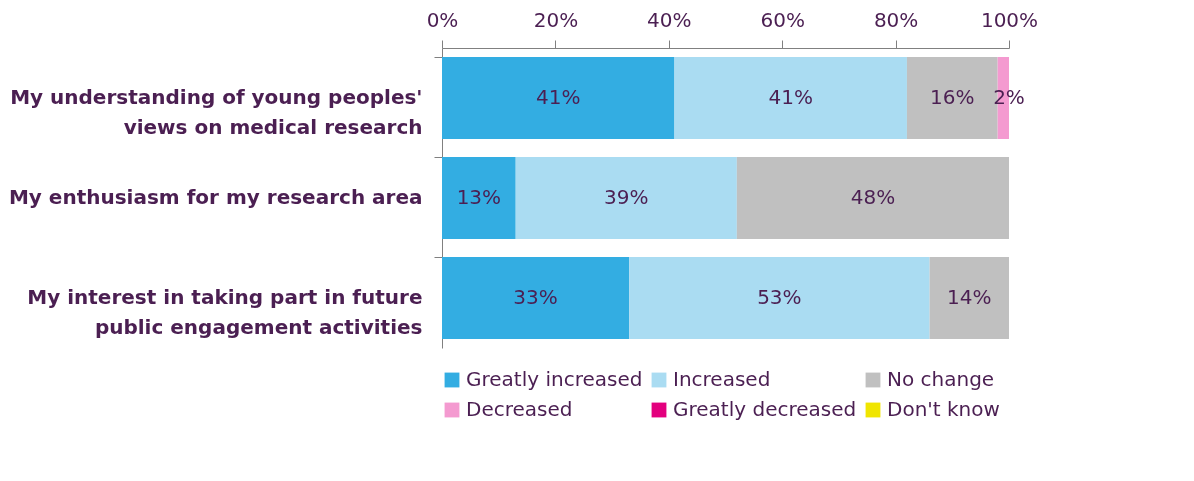 The image size is (1194, 481). What do you see at coordinates (722, 379) in the screenshot?
I see `legend-label: Increased` at bounding box center [722, 379].